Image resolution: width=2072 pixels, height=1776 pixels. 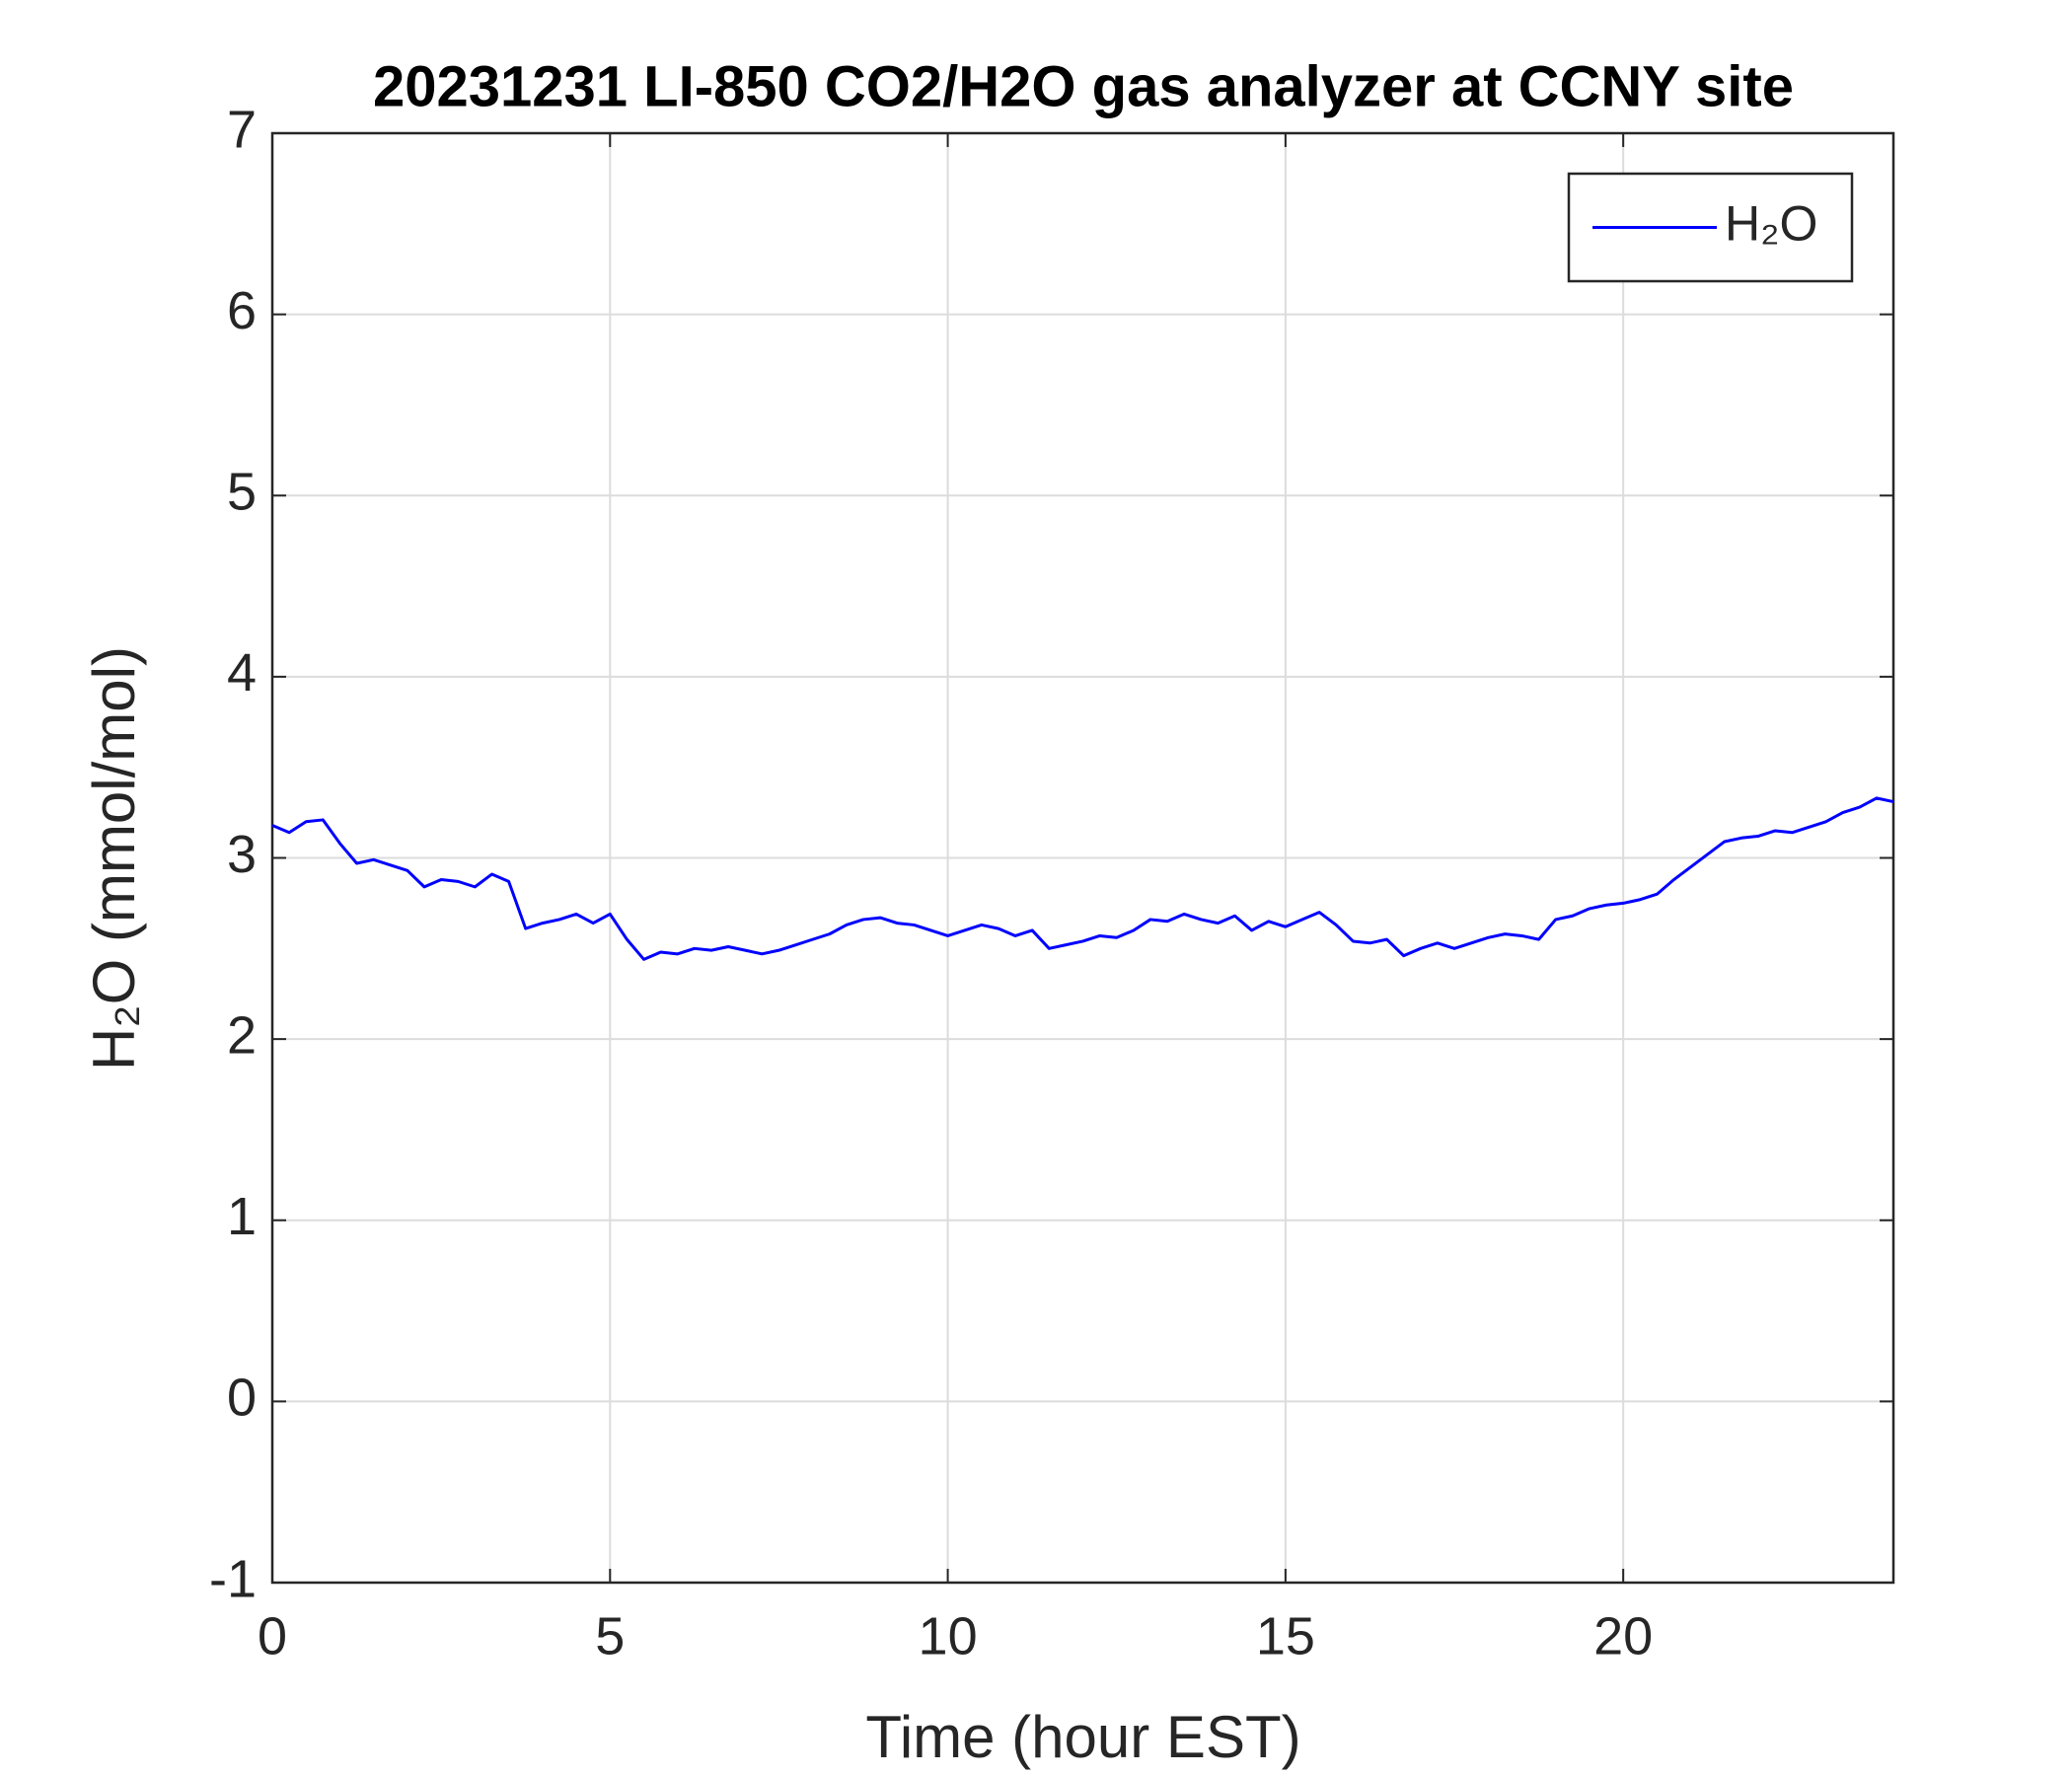 What do you see at coordinates (242, 1035) in the screenshot?
I see `y-tick-label: 2` at bounding box center [242, 1035].